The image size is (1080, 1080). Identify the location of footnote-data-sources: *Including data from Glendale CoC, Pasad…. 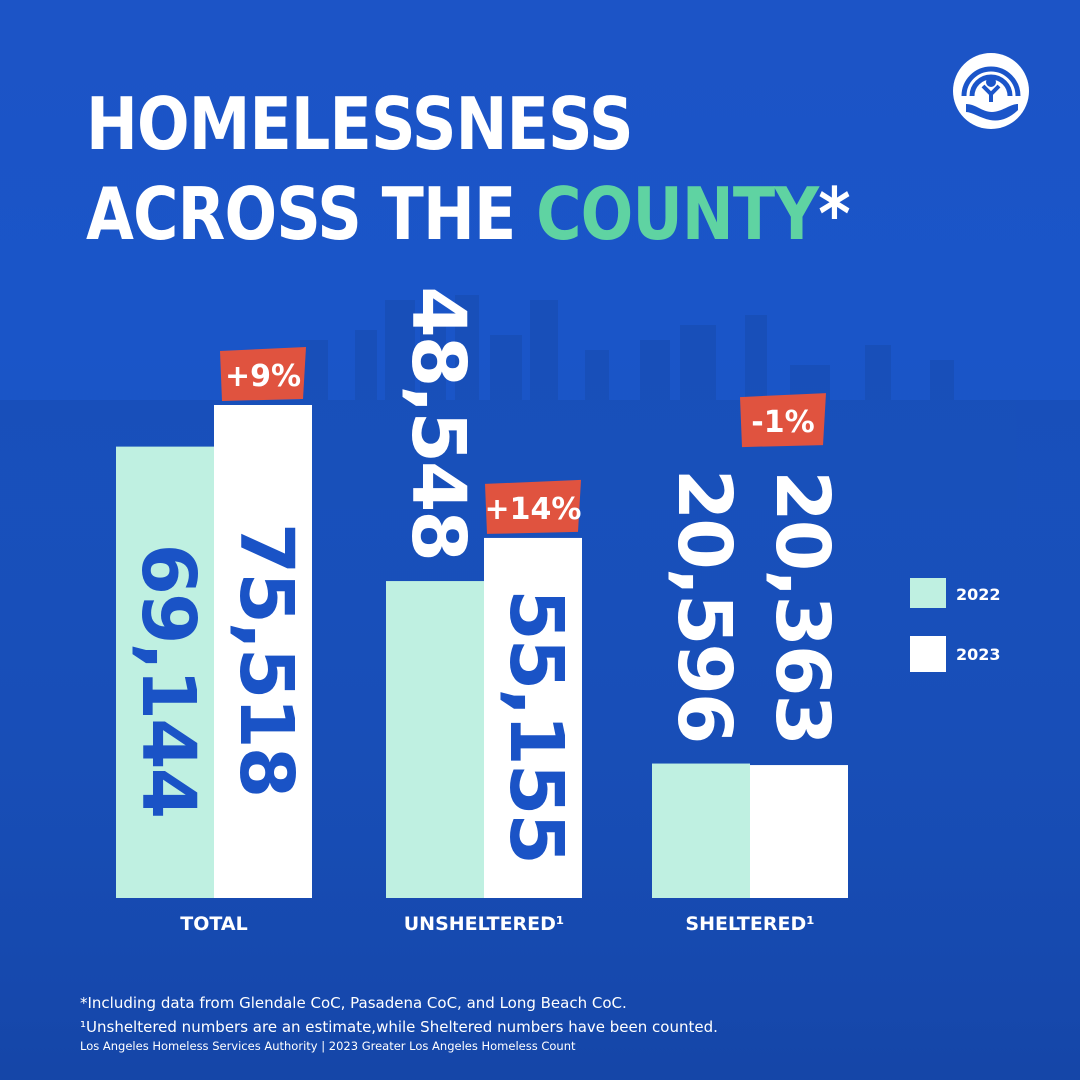
(353, 1003).